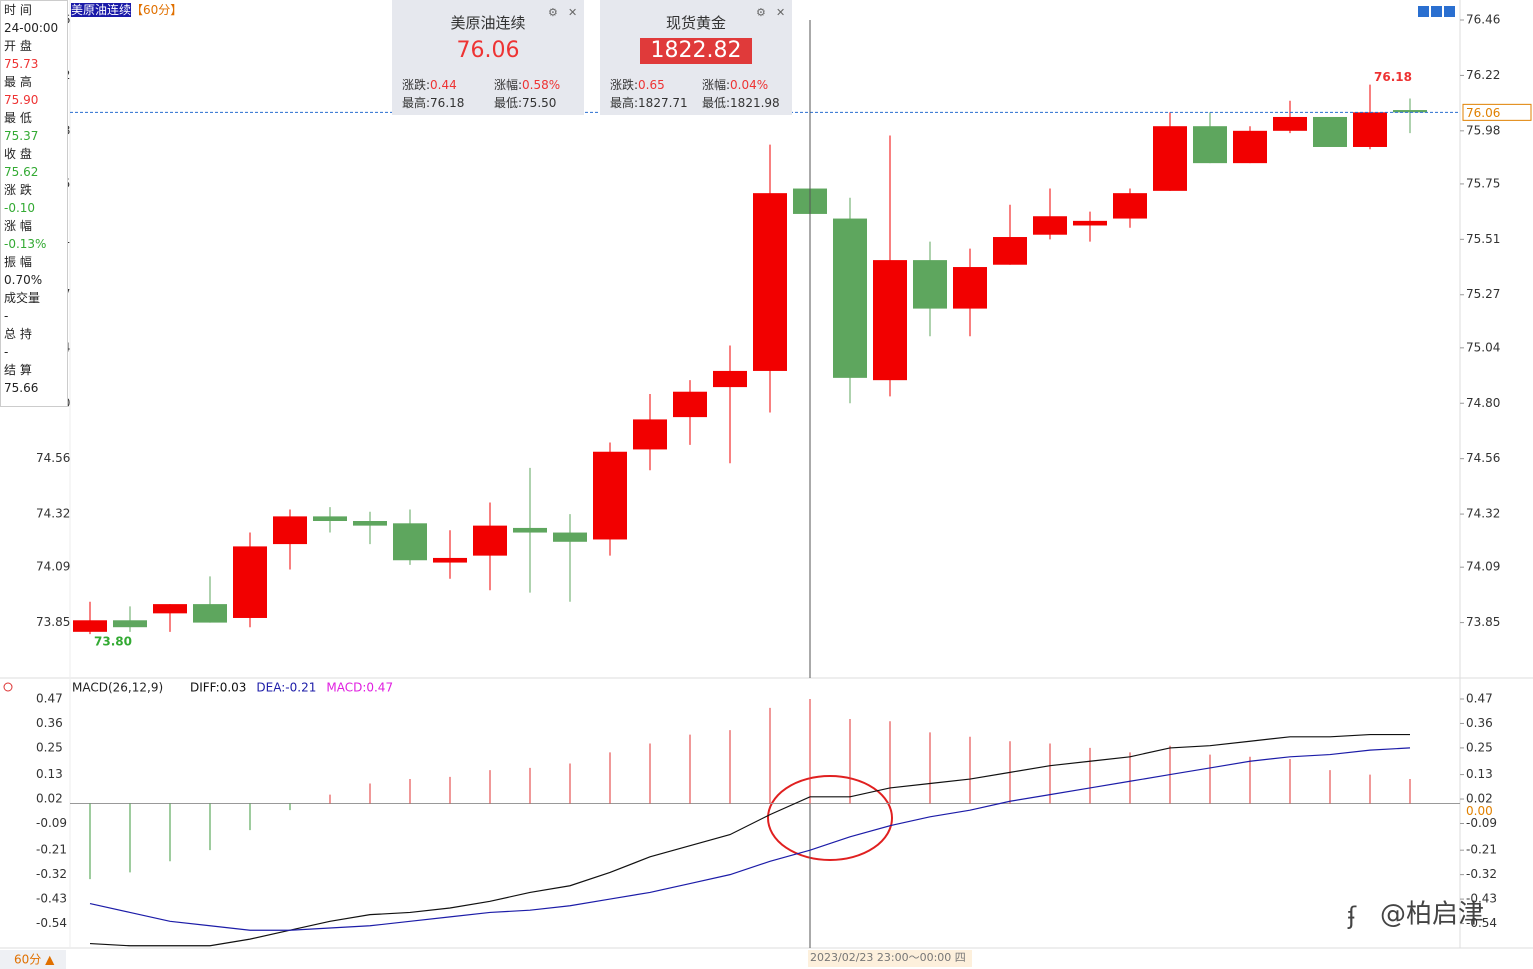  I want to click on field-value: 0.58%, so click(541, 85).